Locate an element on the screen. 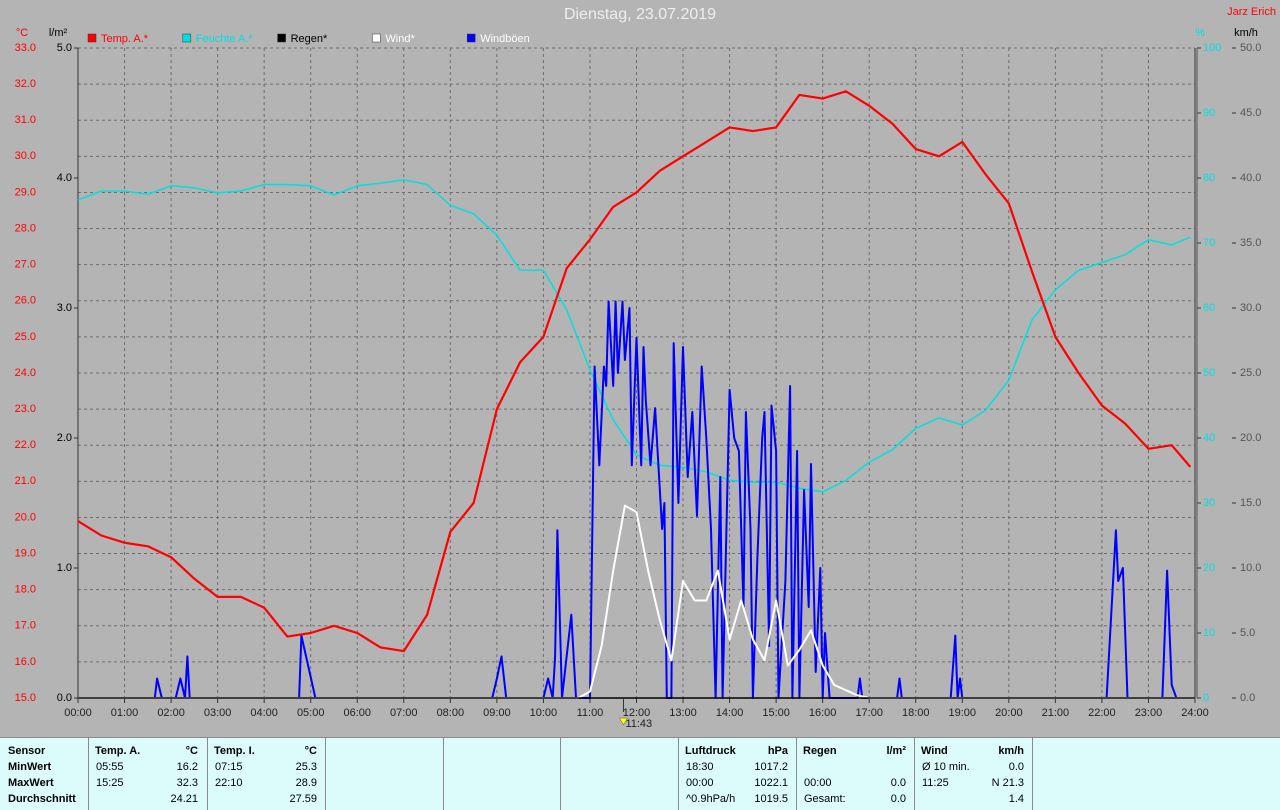  y-tick-label: 25.0 is located at coordinates (25, 337).